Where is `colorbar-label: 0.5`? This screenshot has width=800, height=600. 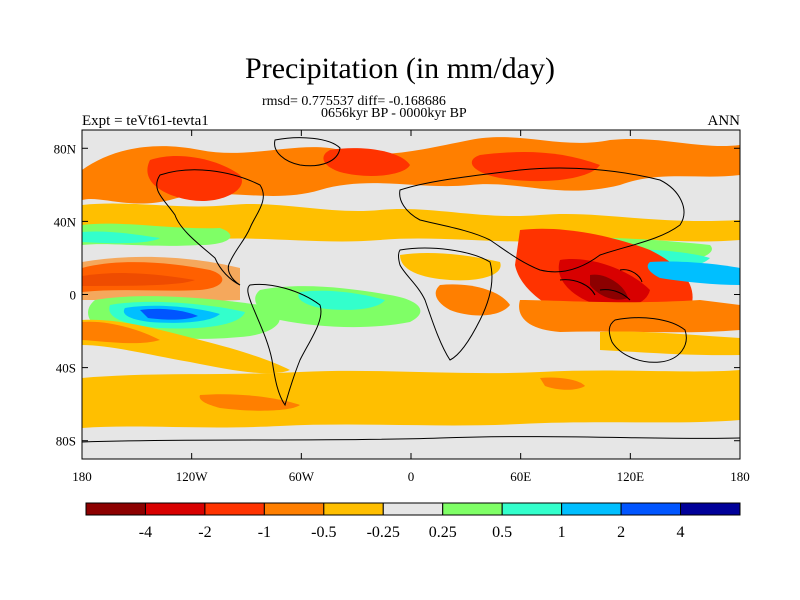 colorbar-label: 0.5 is located at coordinates (502, 532).